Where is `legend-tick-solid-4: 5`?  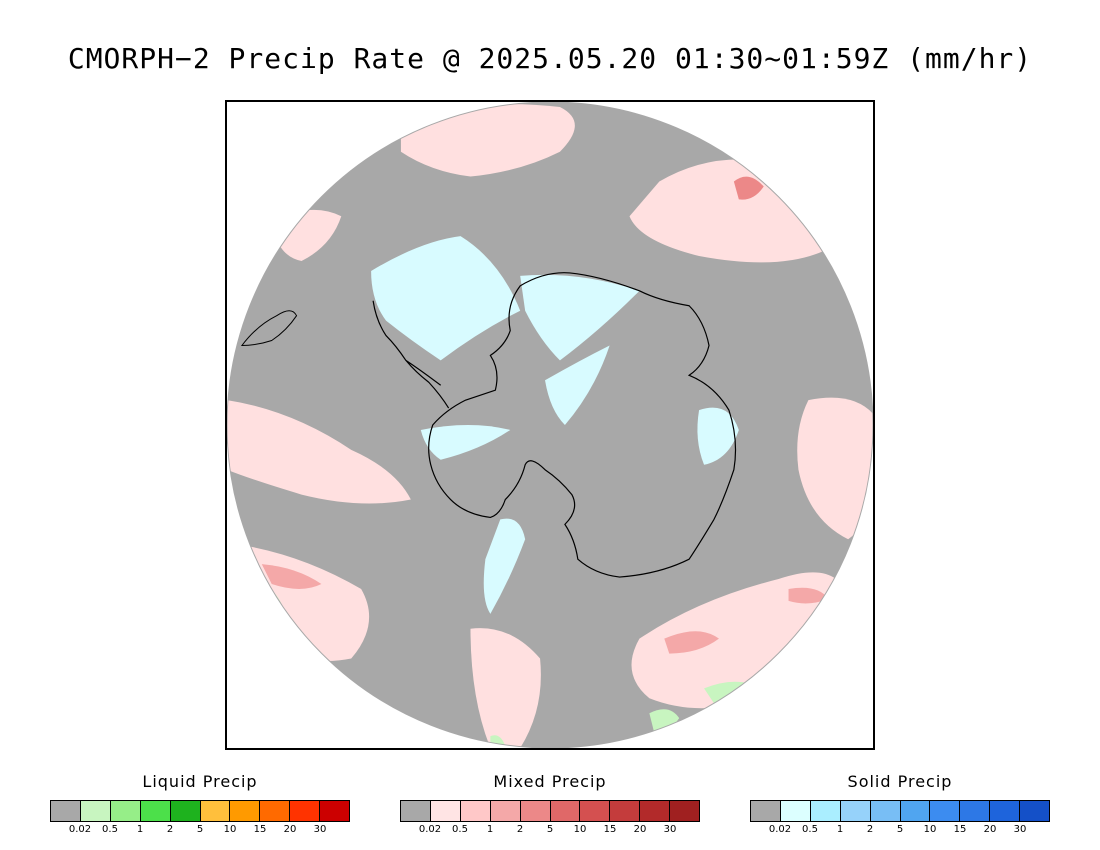 legend-tick-solid-4: 5 is located at coordinates (900, 829).